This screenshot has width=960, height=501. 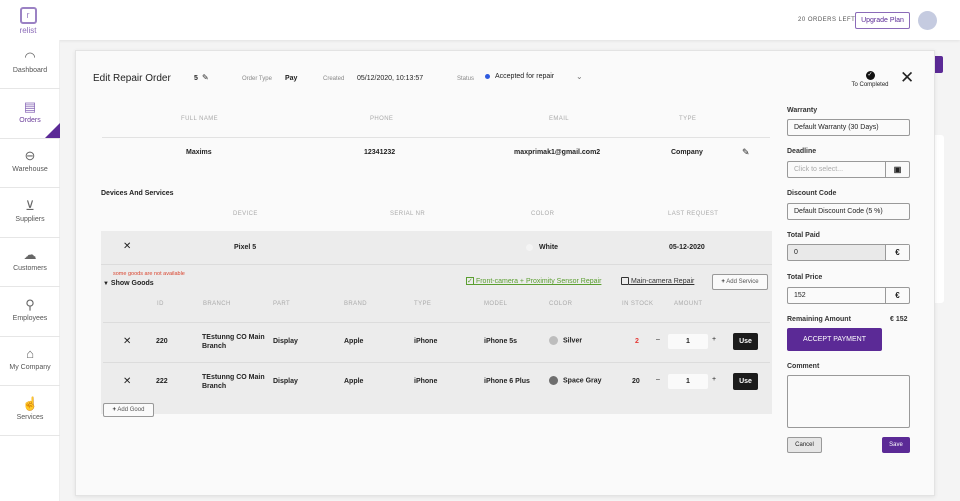 I want to click on total-paid-label: Total Paid, so click(x=803, y=235).